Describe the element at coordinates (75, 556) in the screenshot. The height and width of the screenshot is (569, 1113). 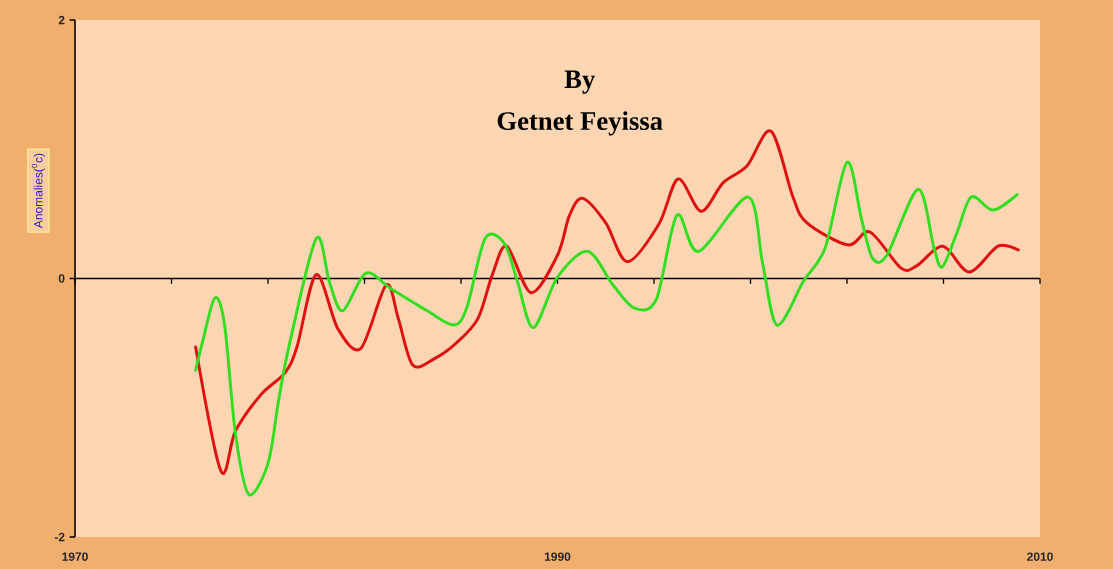
I see `x-tick-label: 1970` at that location.